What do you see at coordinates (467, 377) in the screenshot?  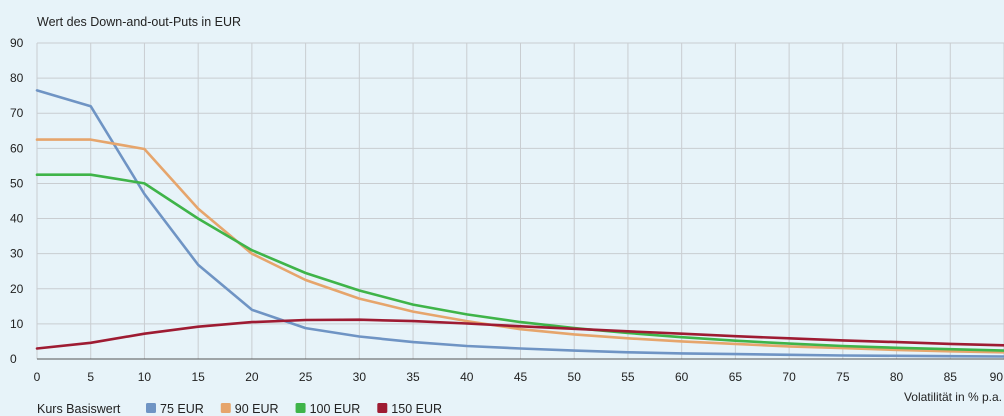 I see `x-tick-label: 40` at bounding box center [467, 377].